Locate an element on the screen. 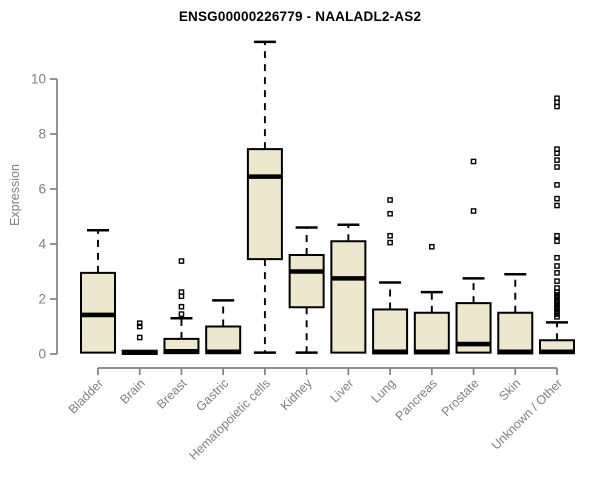 This screenshot has width=600, height=500. y-tick-label: 2 is located at coordinates (42, 299).